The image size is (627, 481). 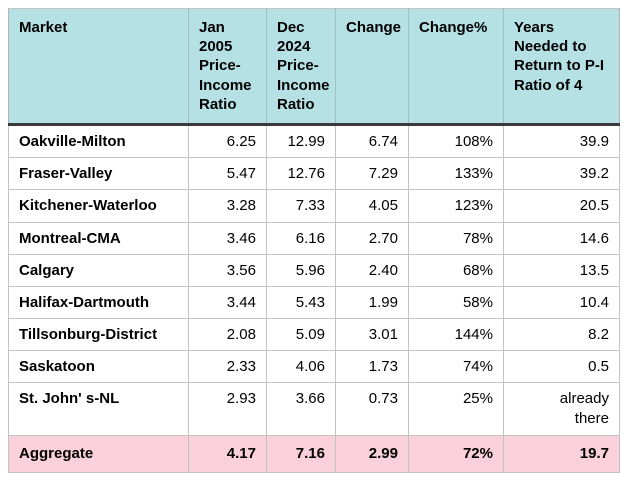 I want to click on aggregate-years-cell: 19.7, so click(x=561, y=454).